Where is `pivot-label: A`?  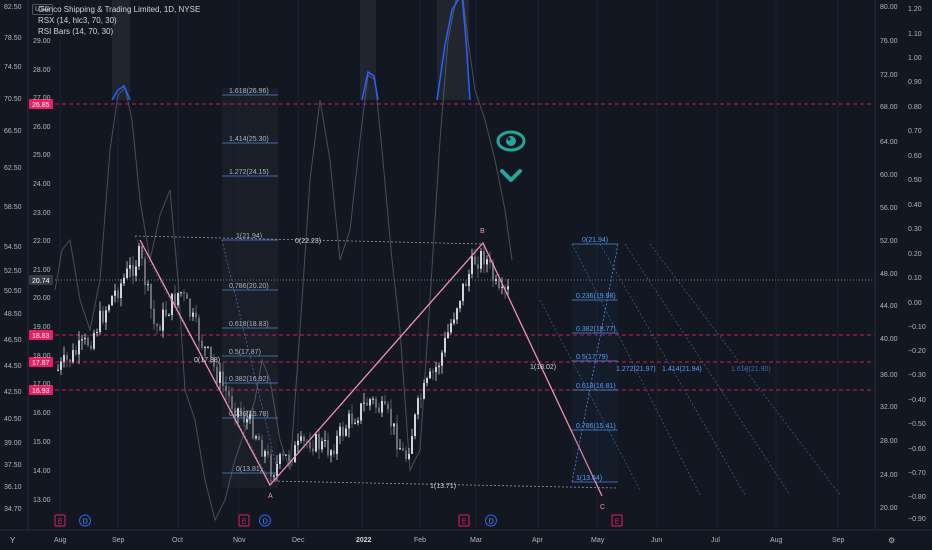
pivot-label: A is located at coordinates (270, 496).